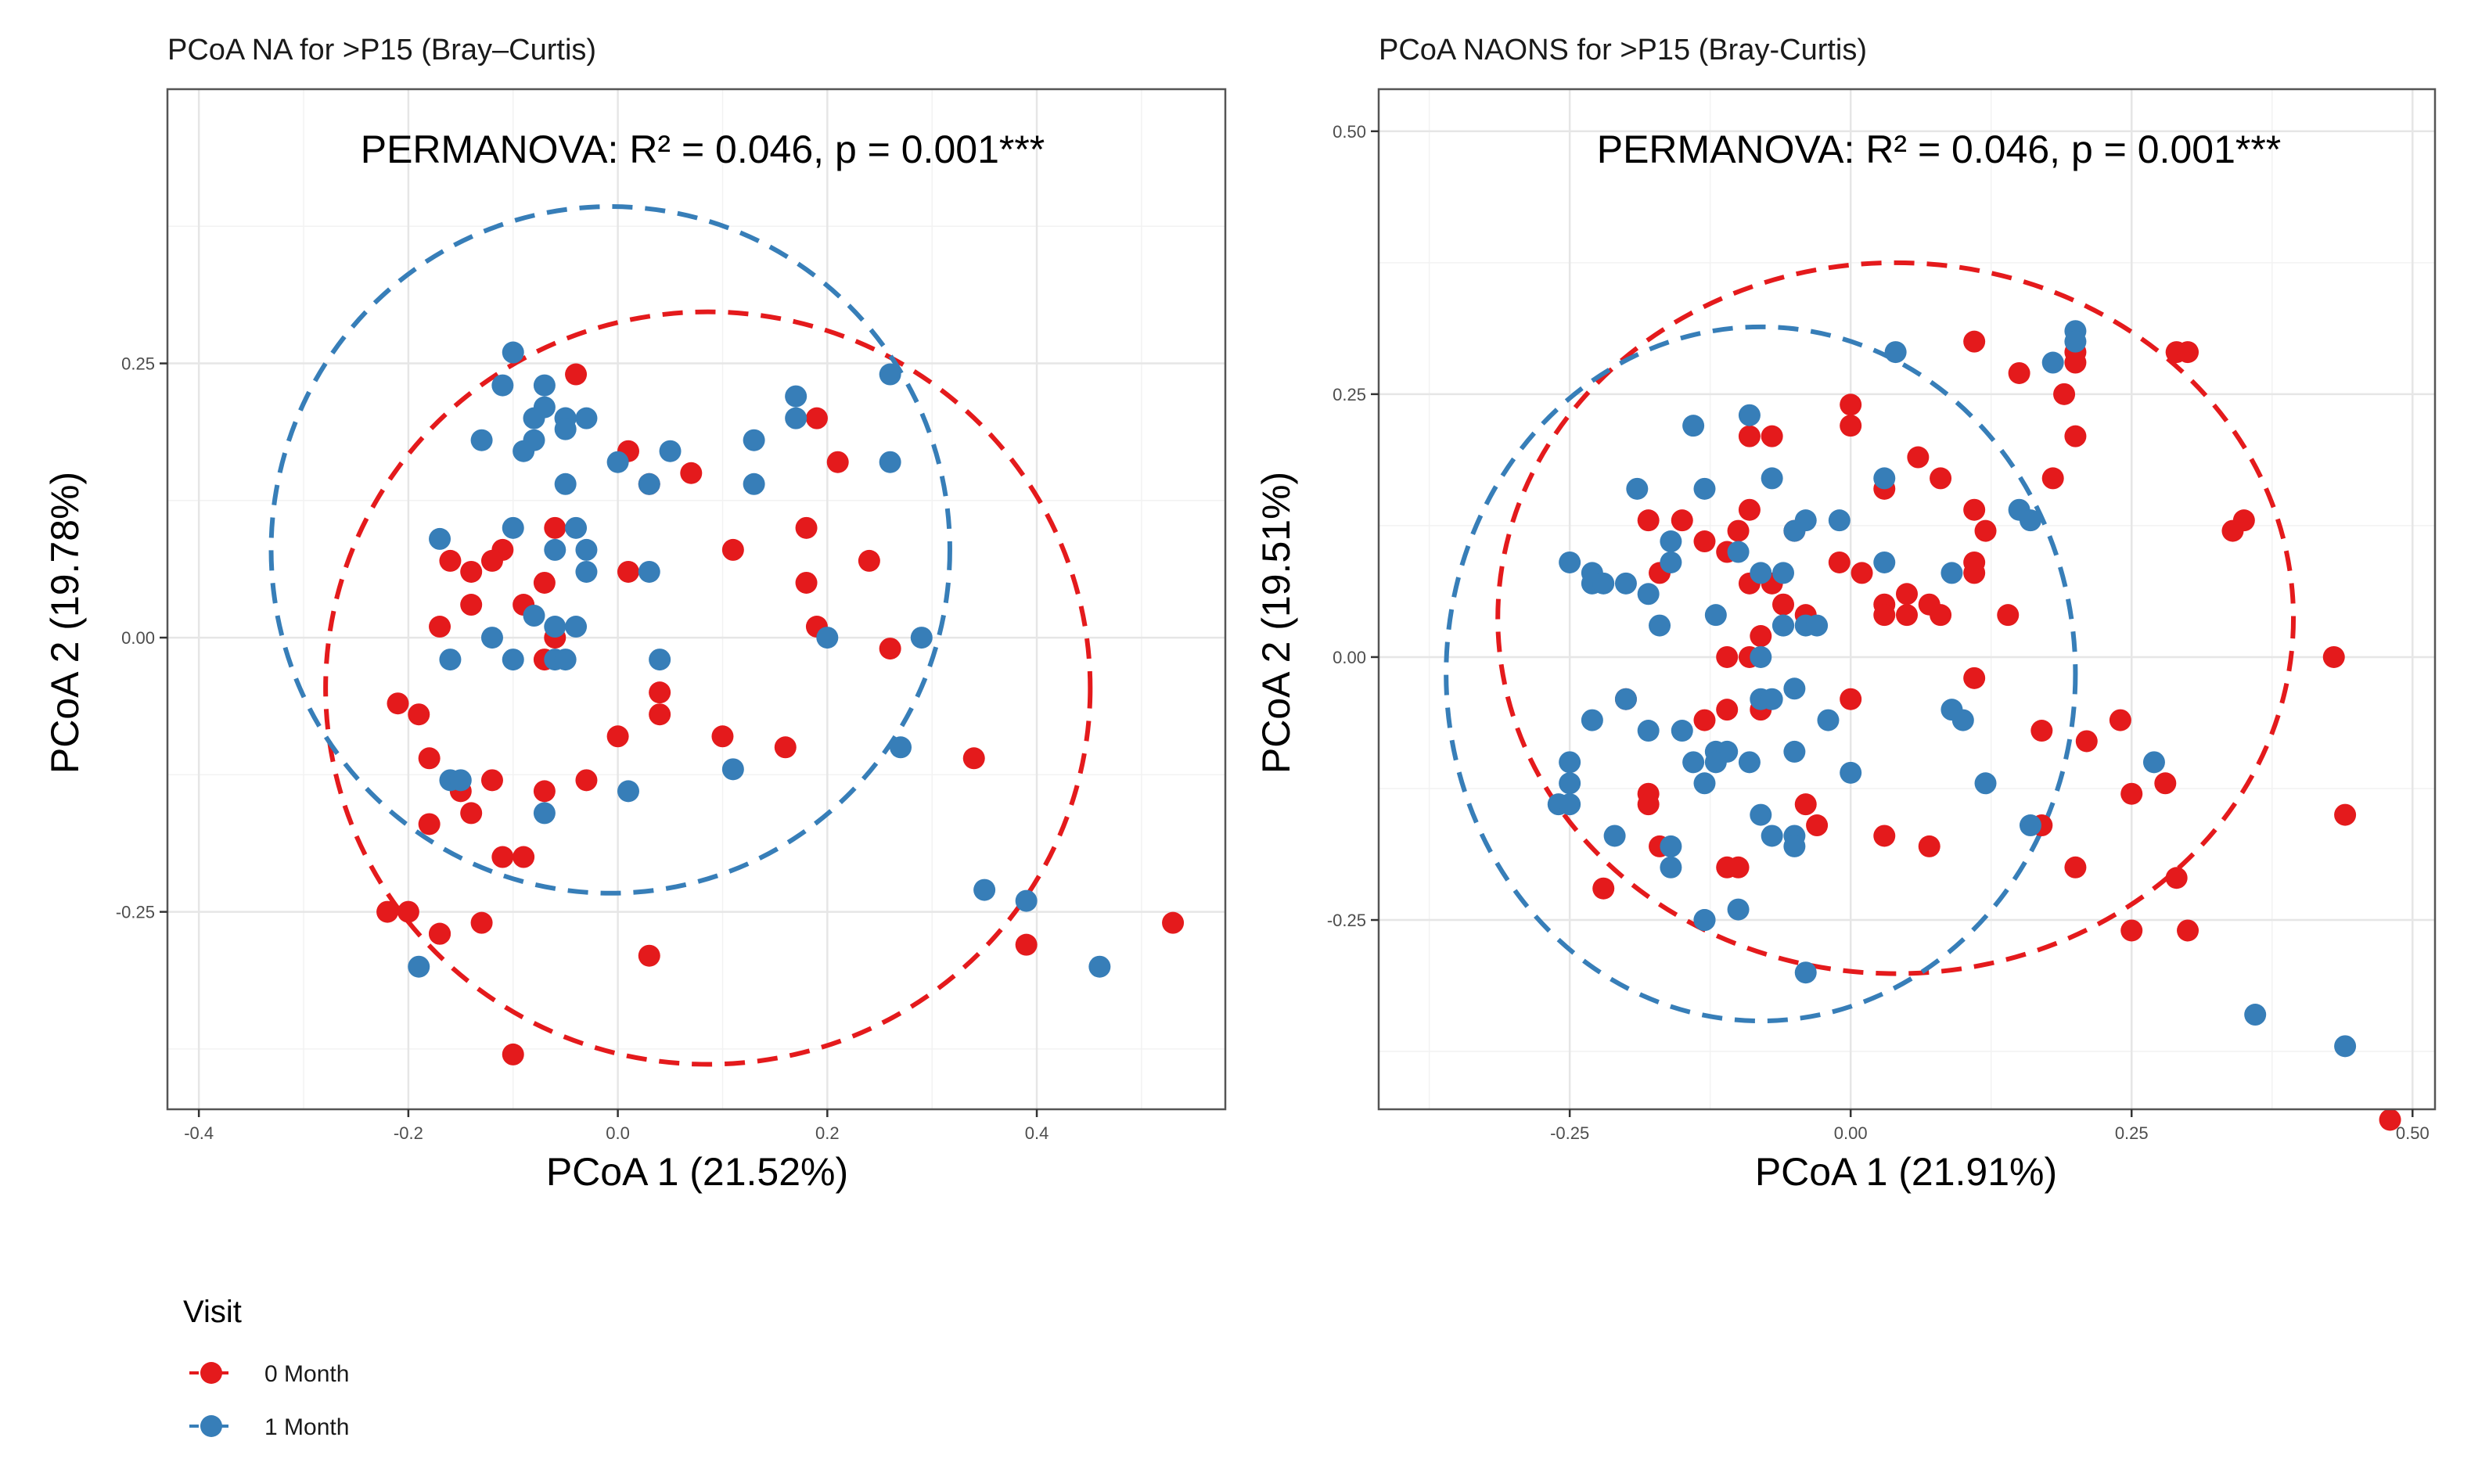 This screenshot has height=1484, width=2471. Describe the element at coordinates (138, 638) in the screenshot. I see `y-tick-label: 0.00` at that location.